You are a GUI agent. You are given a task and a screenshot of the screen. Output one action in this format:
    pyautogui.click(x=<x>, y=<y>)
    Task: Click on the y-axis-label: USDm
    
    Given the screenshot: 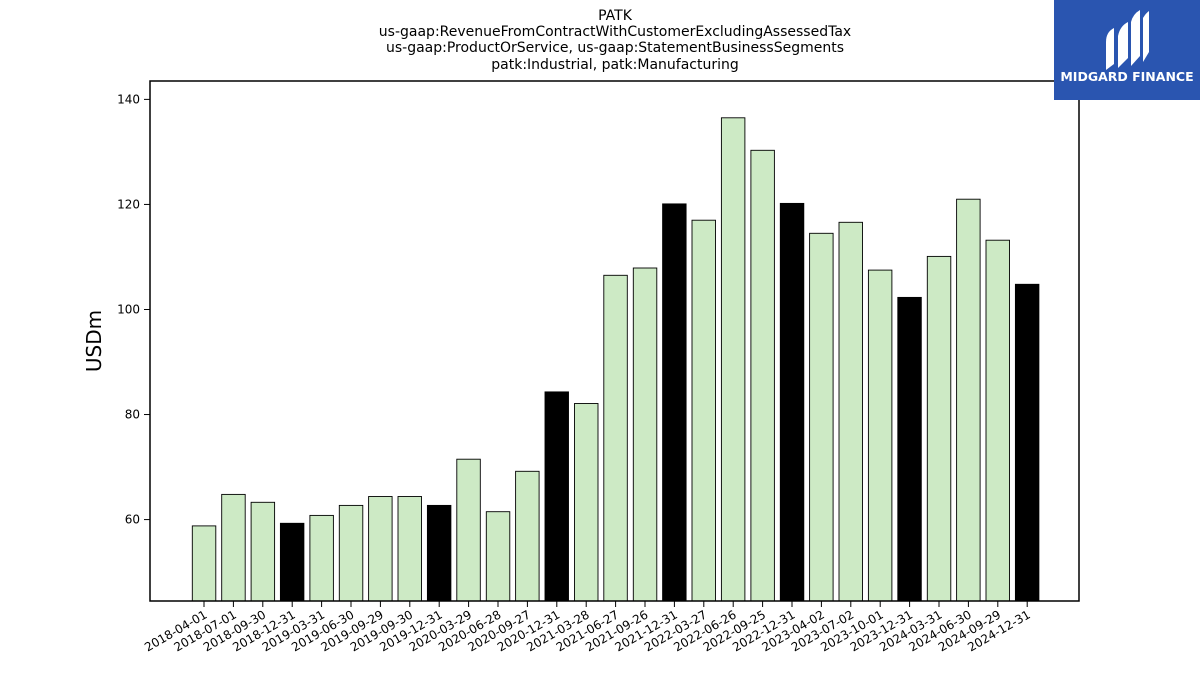 What is the action you would take?
    pyautogui.click(x=94, y=341)
    